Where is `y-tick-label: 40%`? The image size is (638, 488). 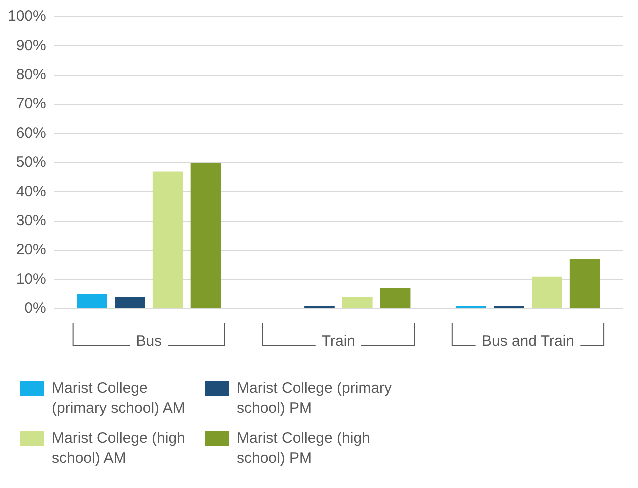
y-tick-label: 40% is located at coordinates (31, 191).